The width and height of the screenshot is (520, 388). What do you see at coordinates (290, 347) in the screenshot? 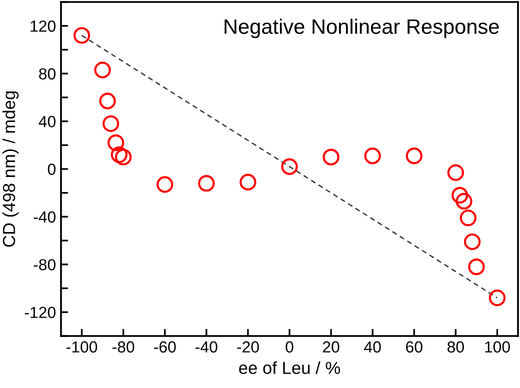
I see `x-tick-label: 0` at bounding box center [290, 347].